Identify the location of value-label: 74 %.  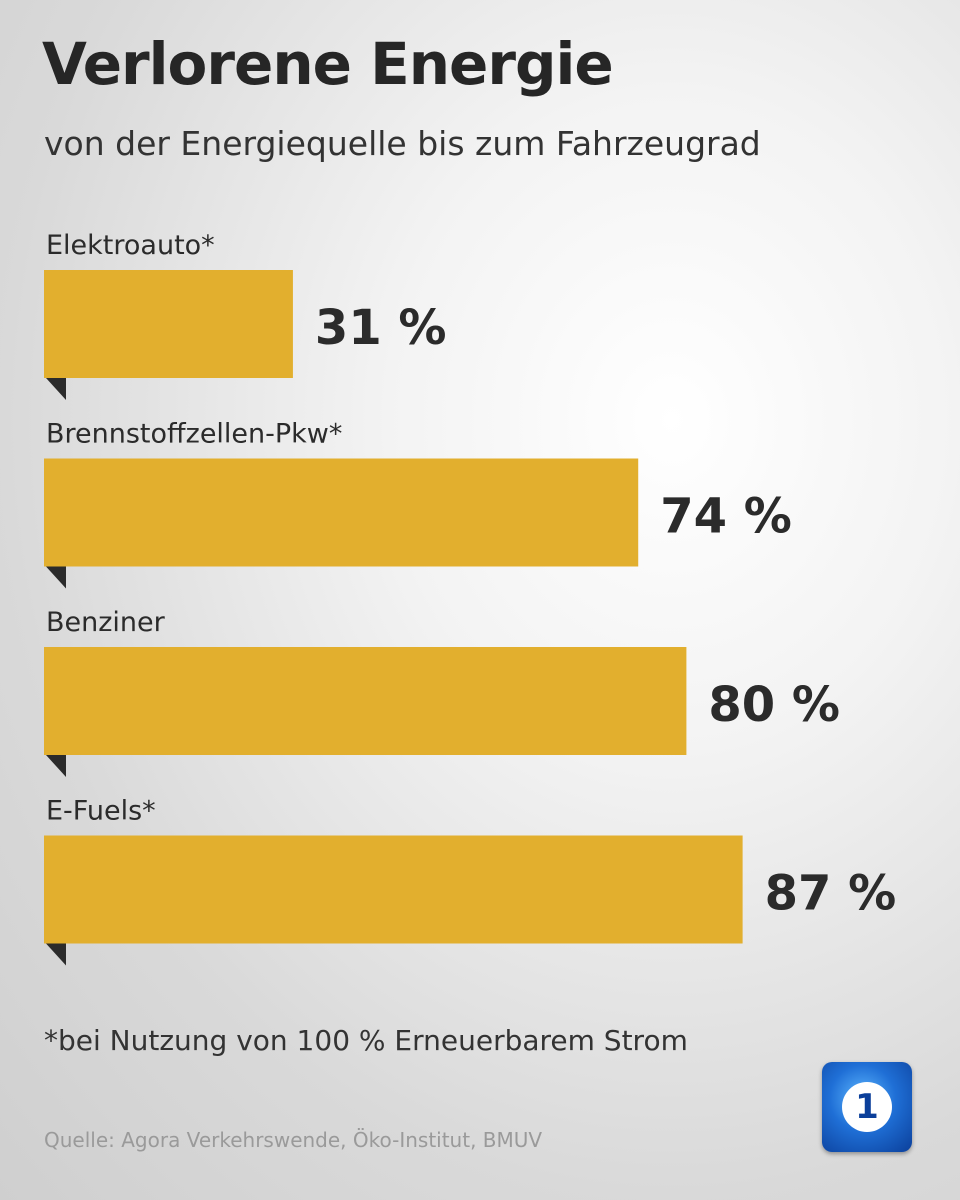
(726, 517).